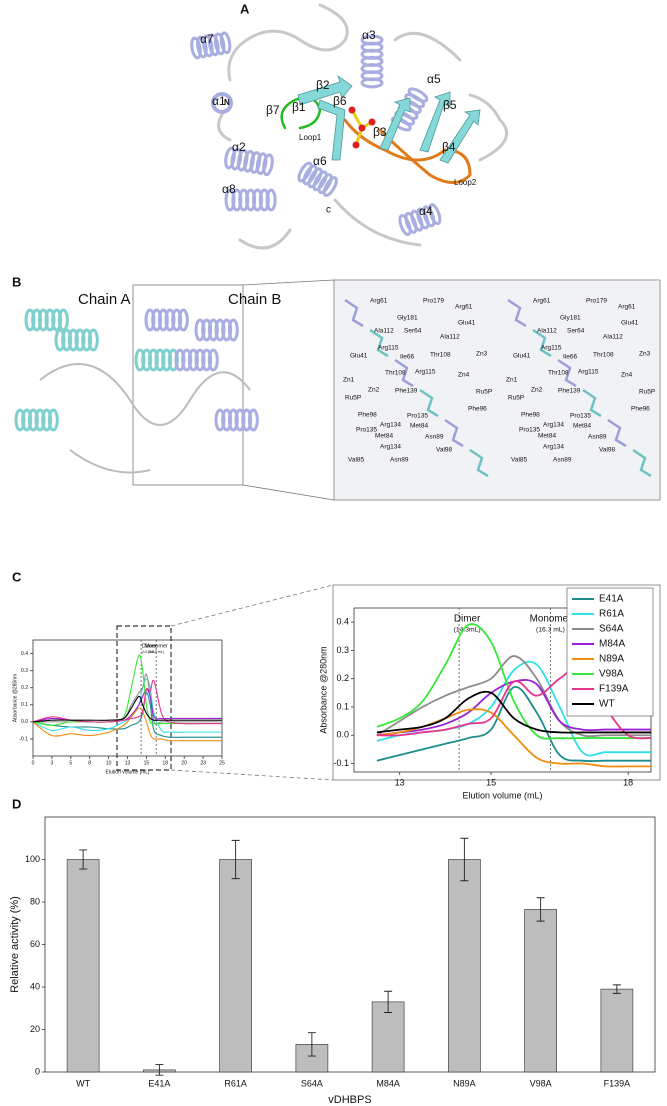  I want to click on panel-label: C, so click(17, 576).